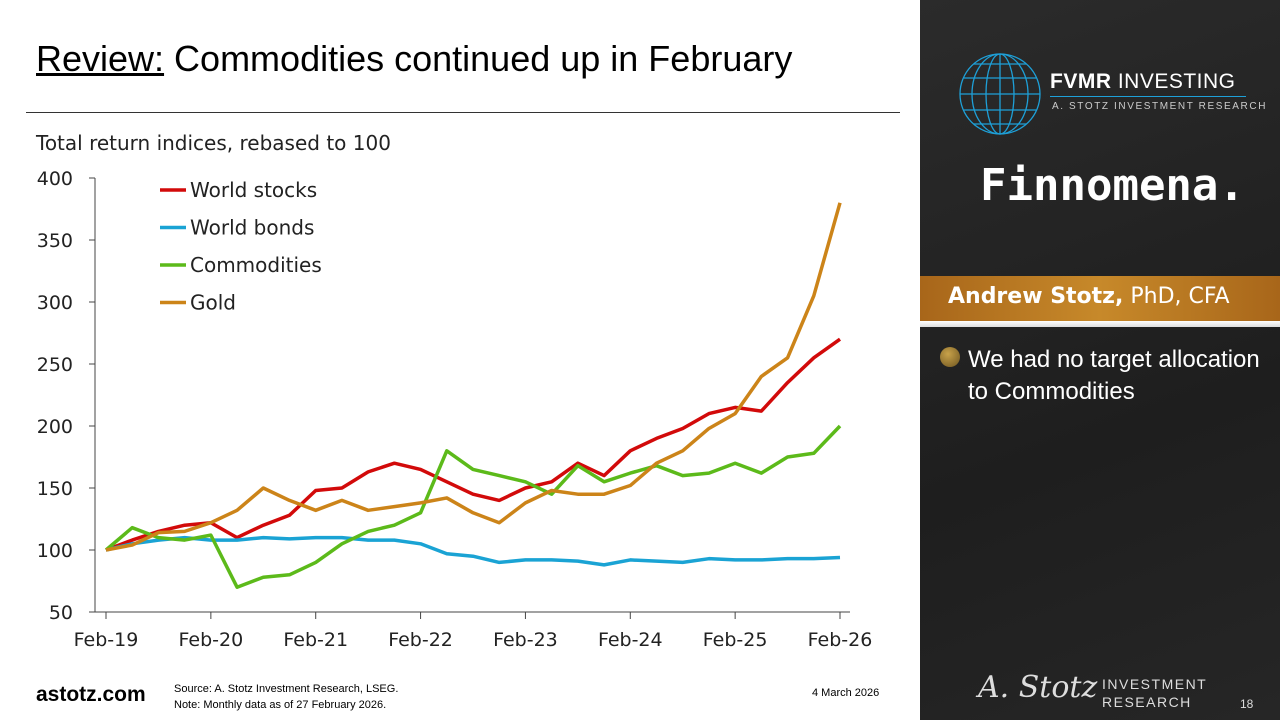 The height and width of the screenshot is (720, 1280). What do you see at coordinates (91, 694) in the screenshot?
I see `site-link: astotz.com` at bounding box center [91, 694].